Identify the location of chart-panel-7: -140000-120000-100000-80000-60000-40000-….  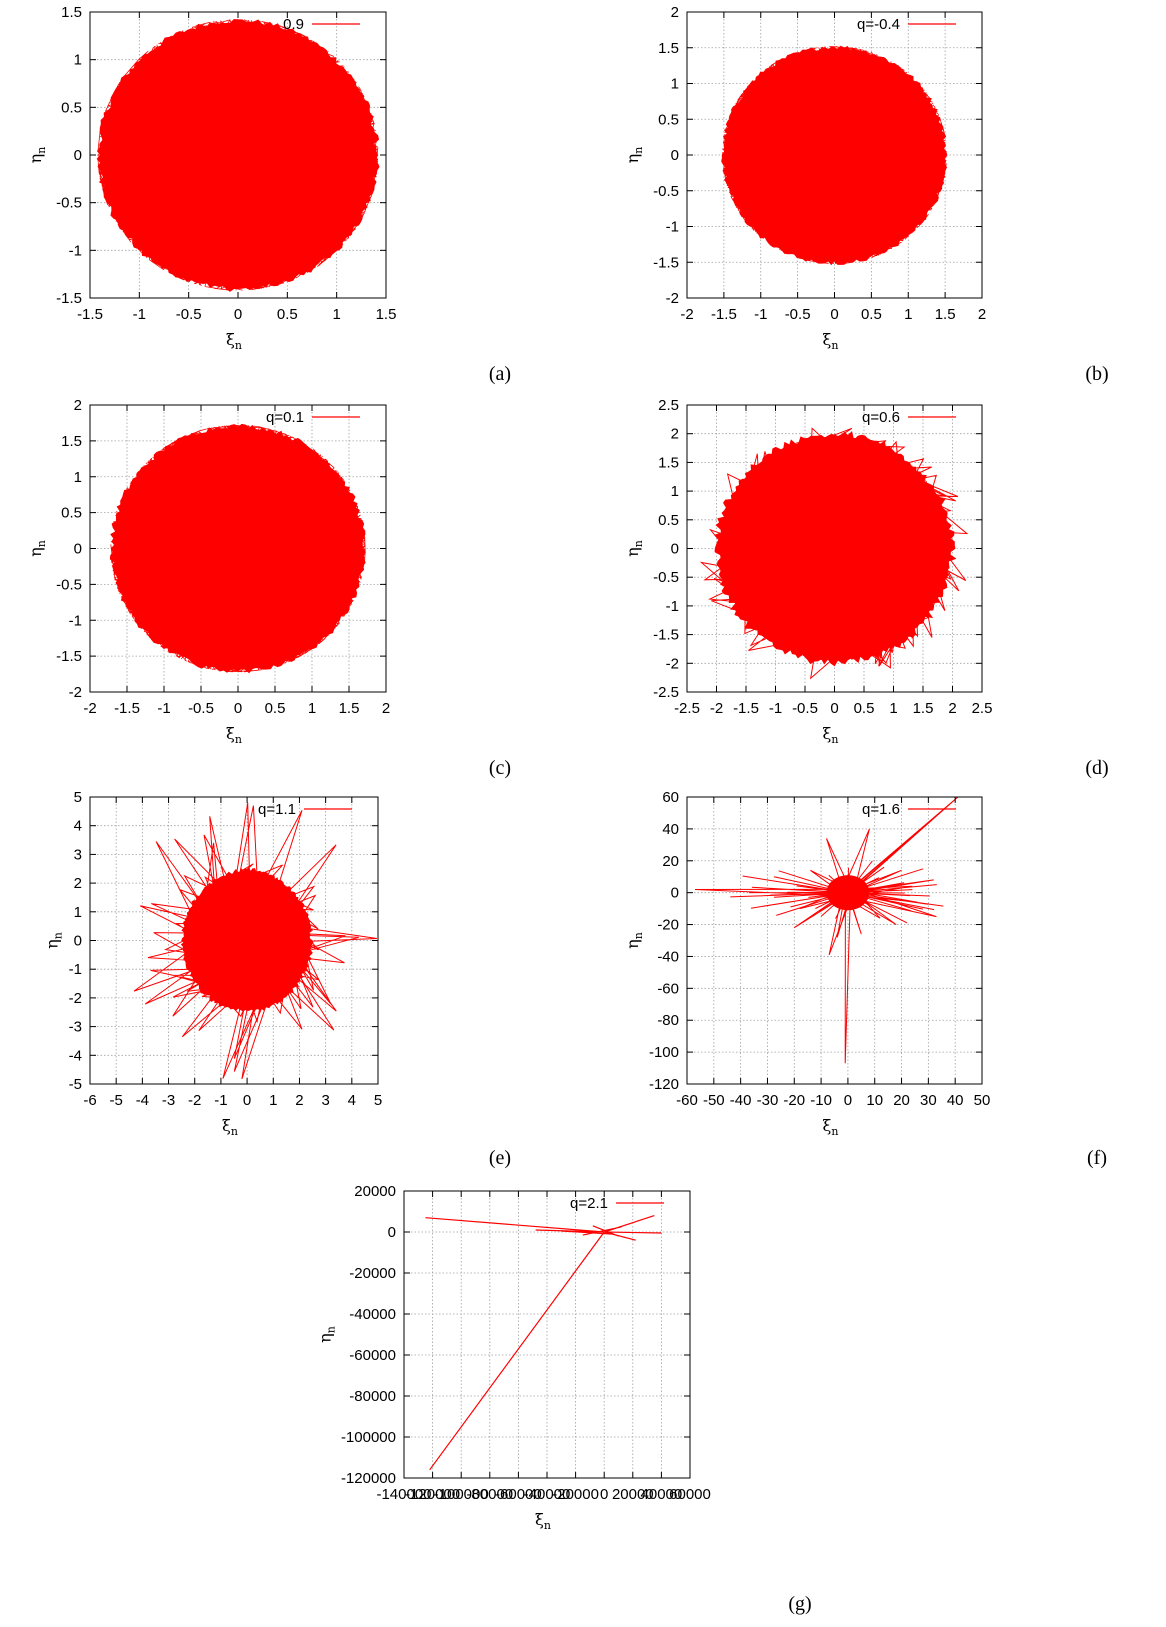
(564, 1399).